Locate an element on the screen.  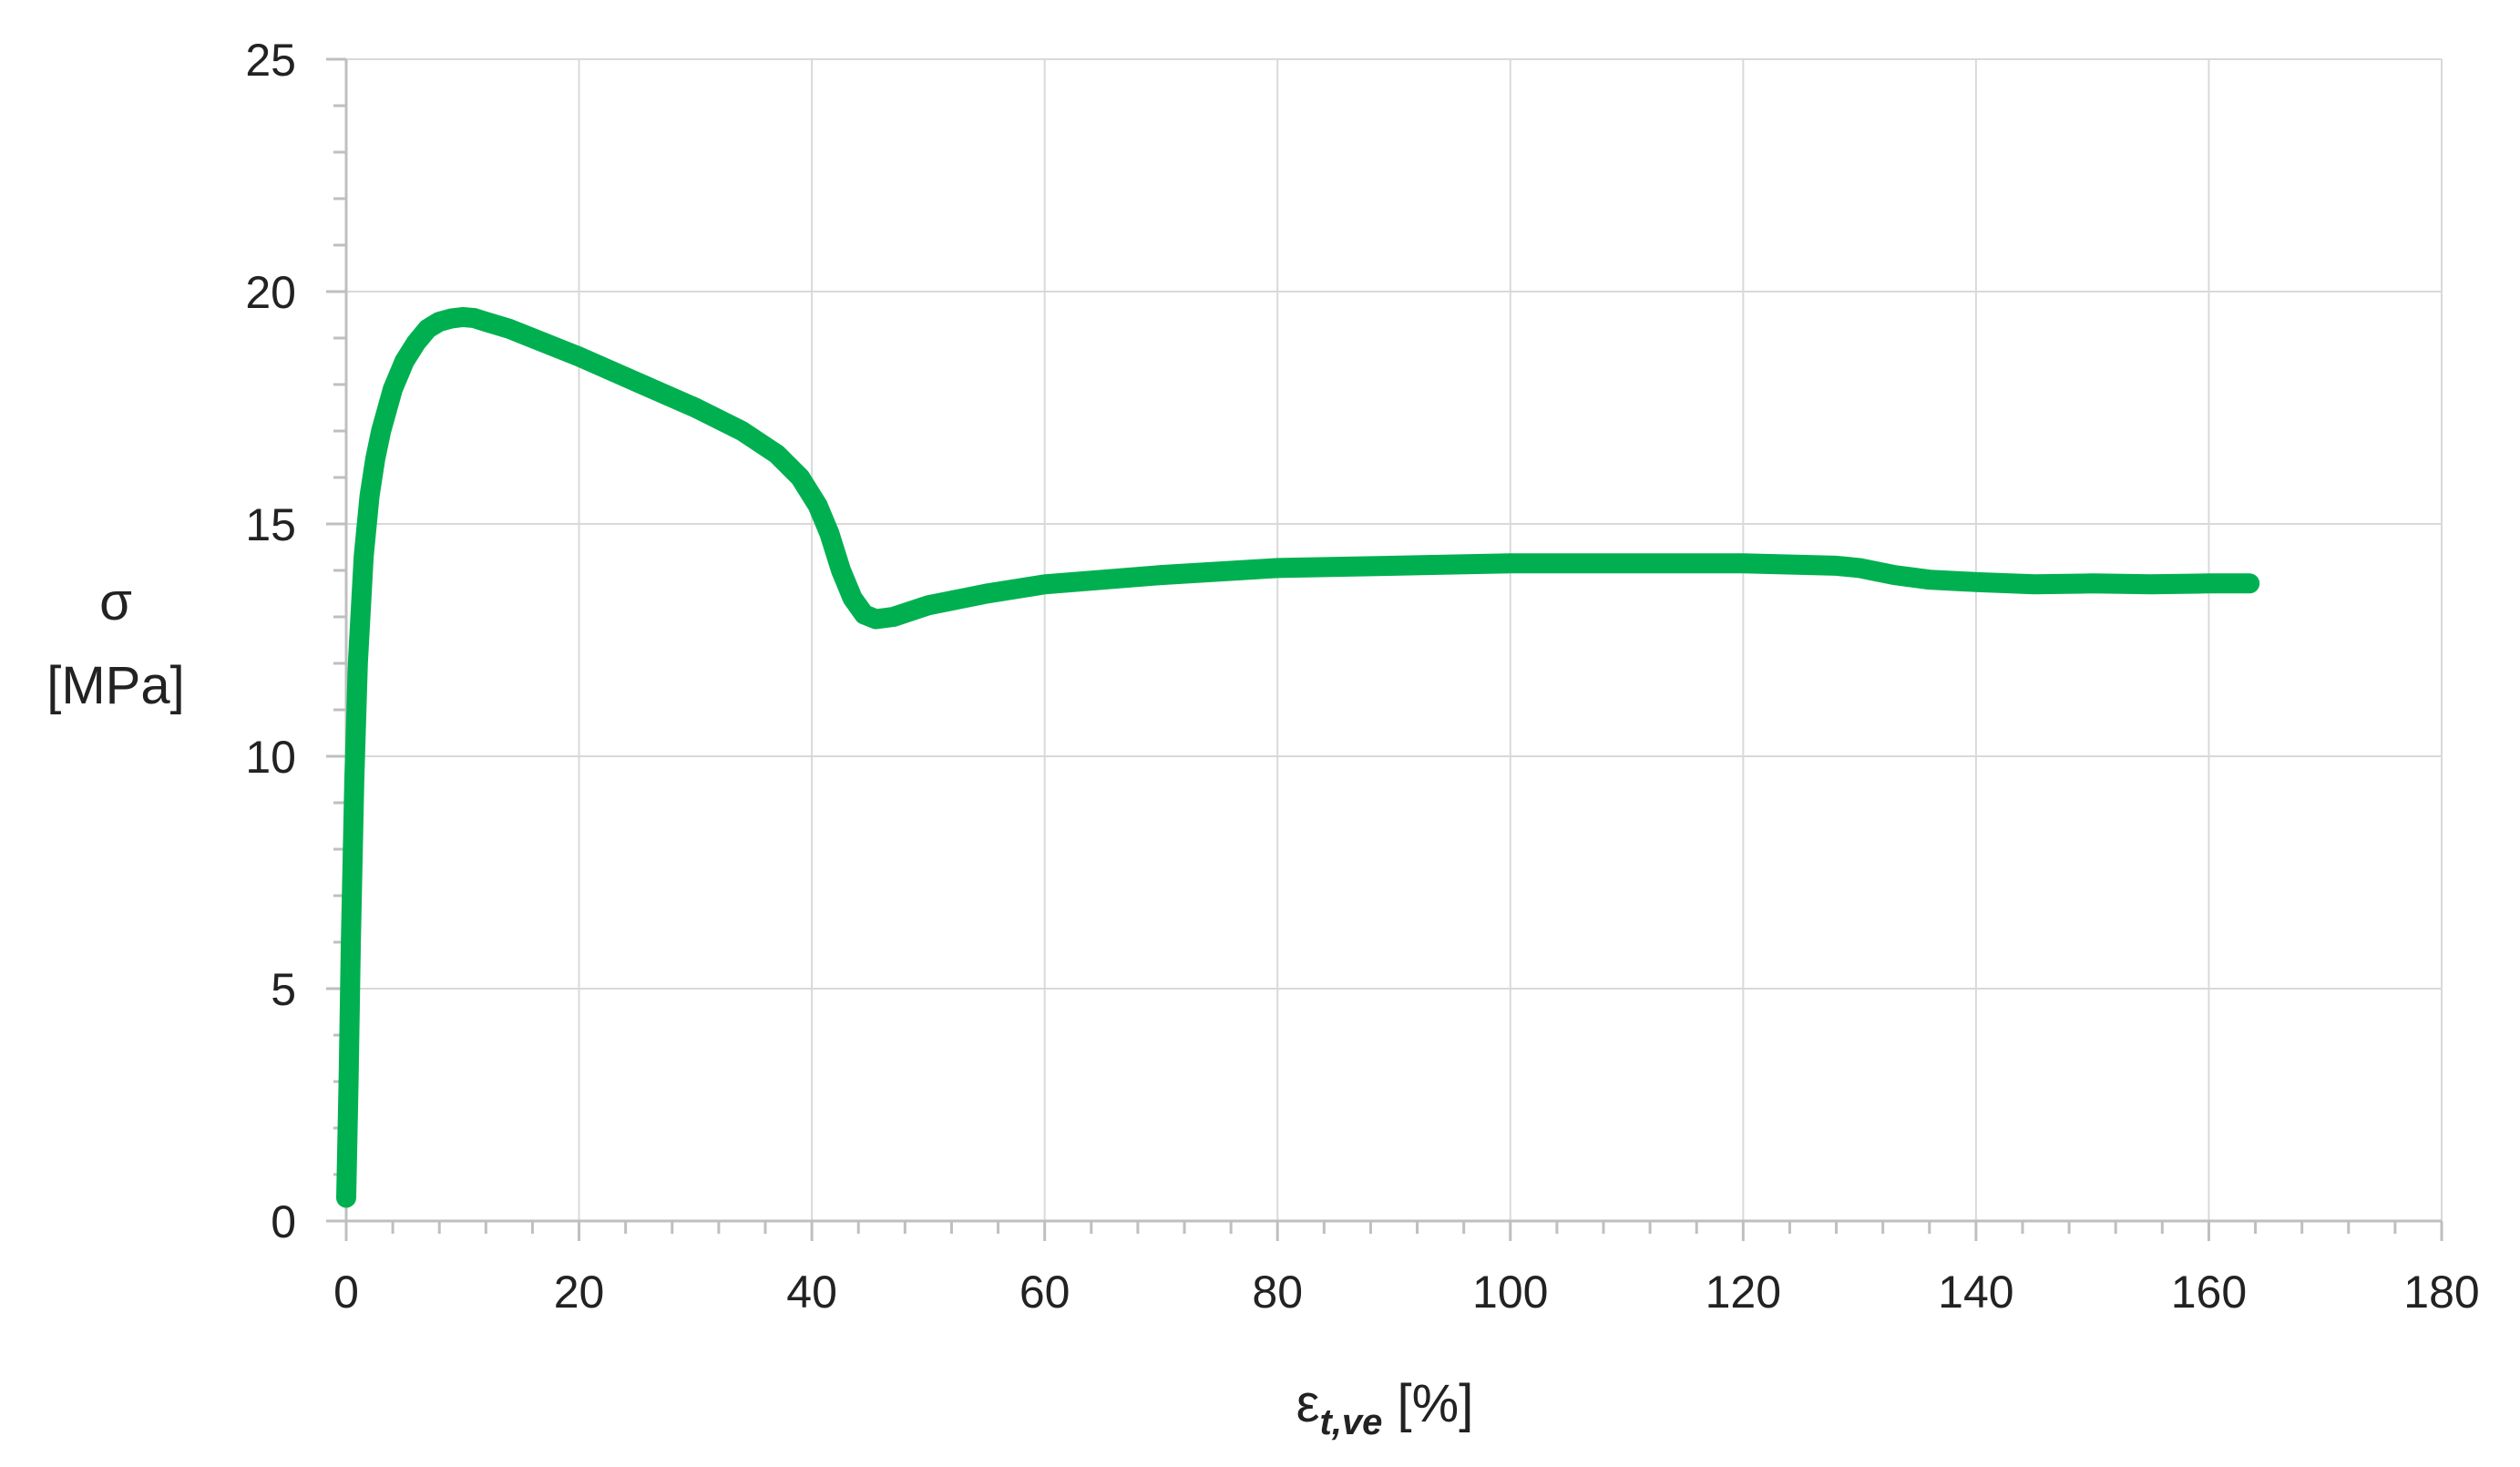
y-tick-label: 5 is located at coordinates (283, 989).